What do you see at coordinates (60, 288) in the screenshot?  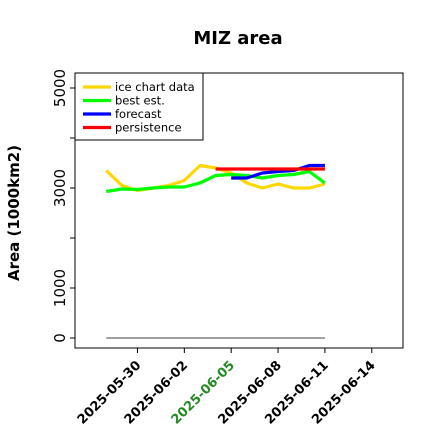 I see `y-tick-label: 1000` at bounding box center [60, 288].